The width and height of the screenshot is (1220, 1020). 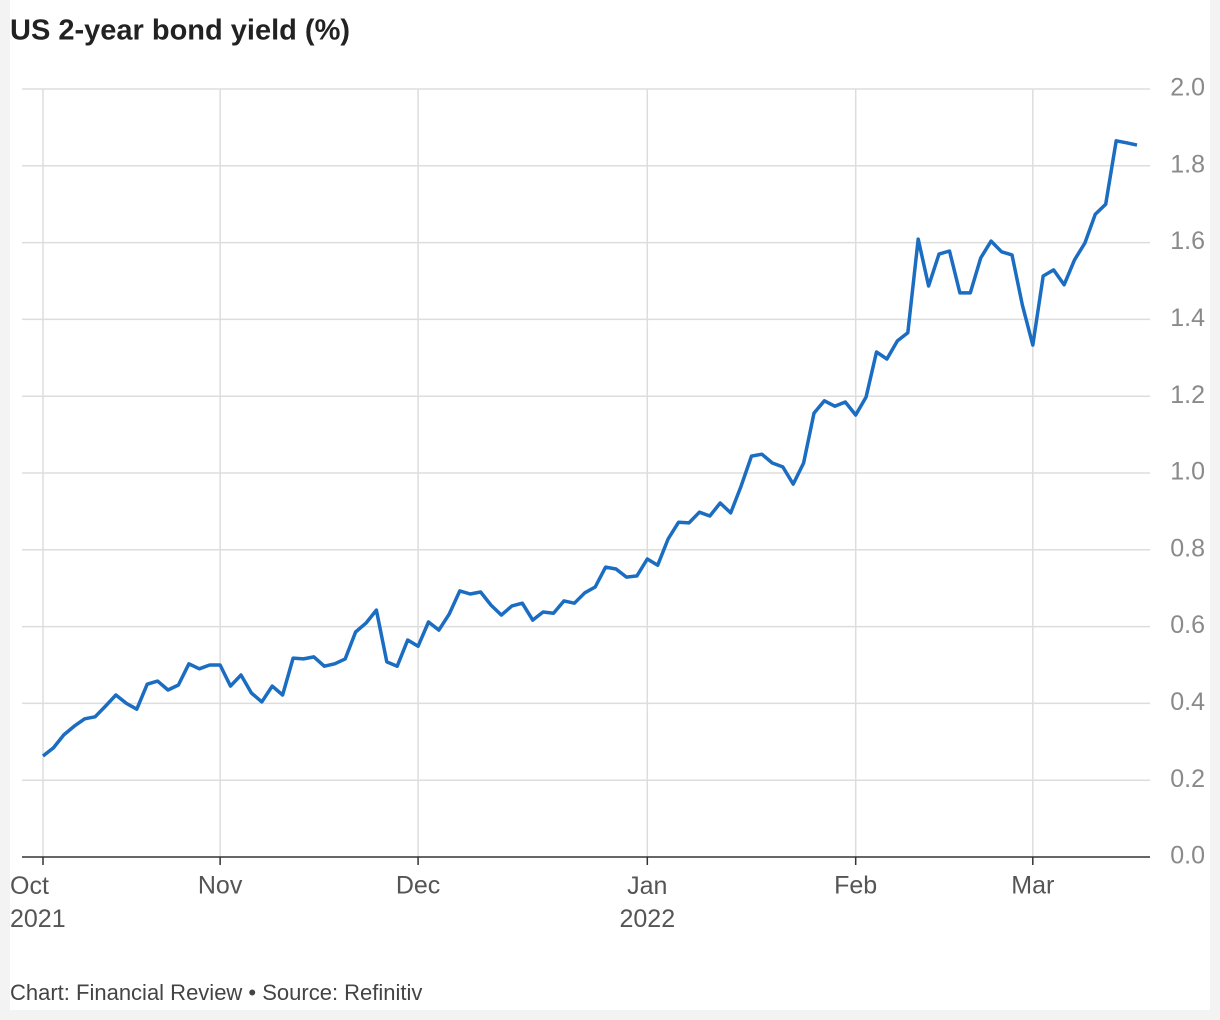 What do you see at coordinates (29, 886) in the screenshot?
I see `x-tick-label-line: Oct` at bounding box center [29, 886].